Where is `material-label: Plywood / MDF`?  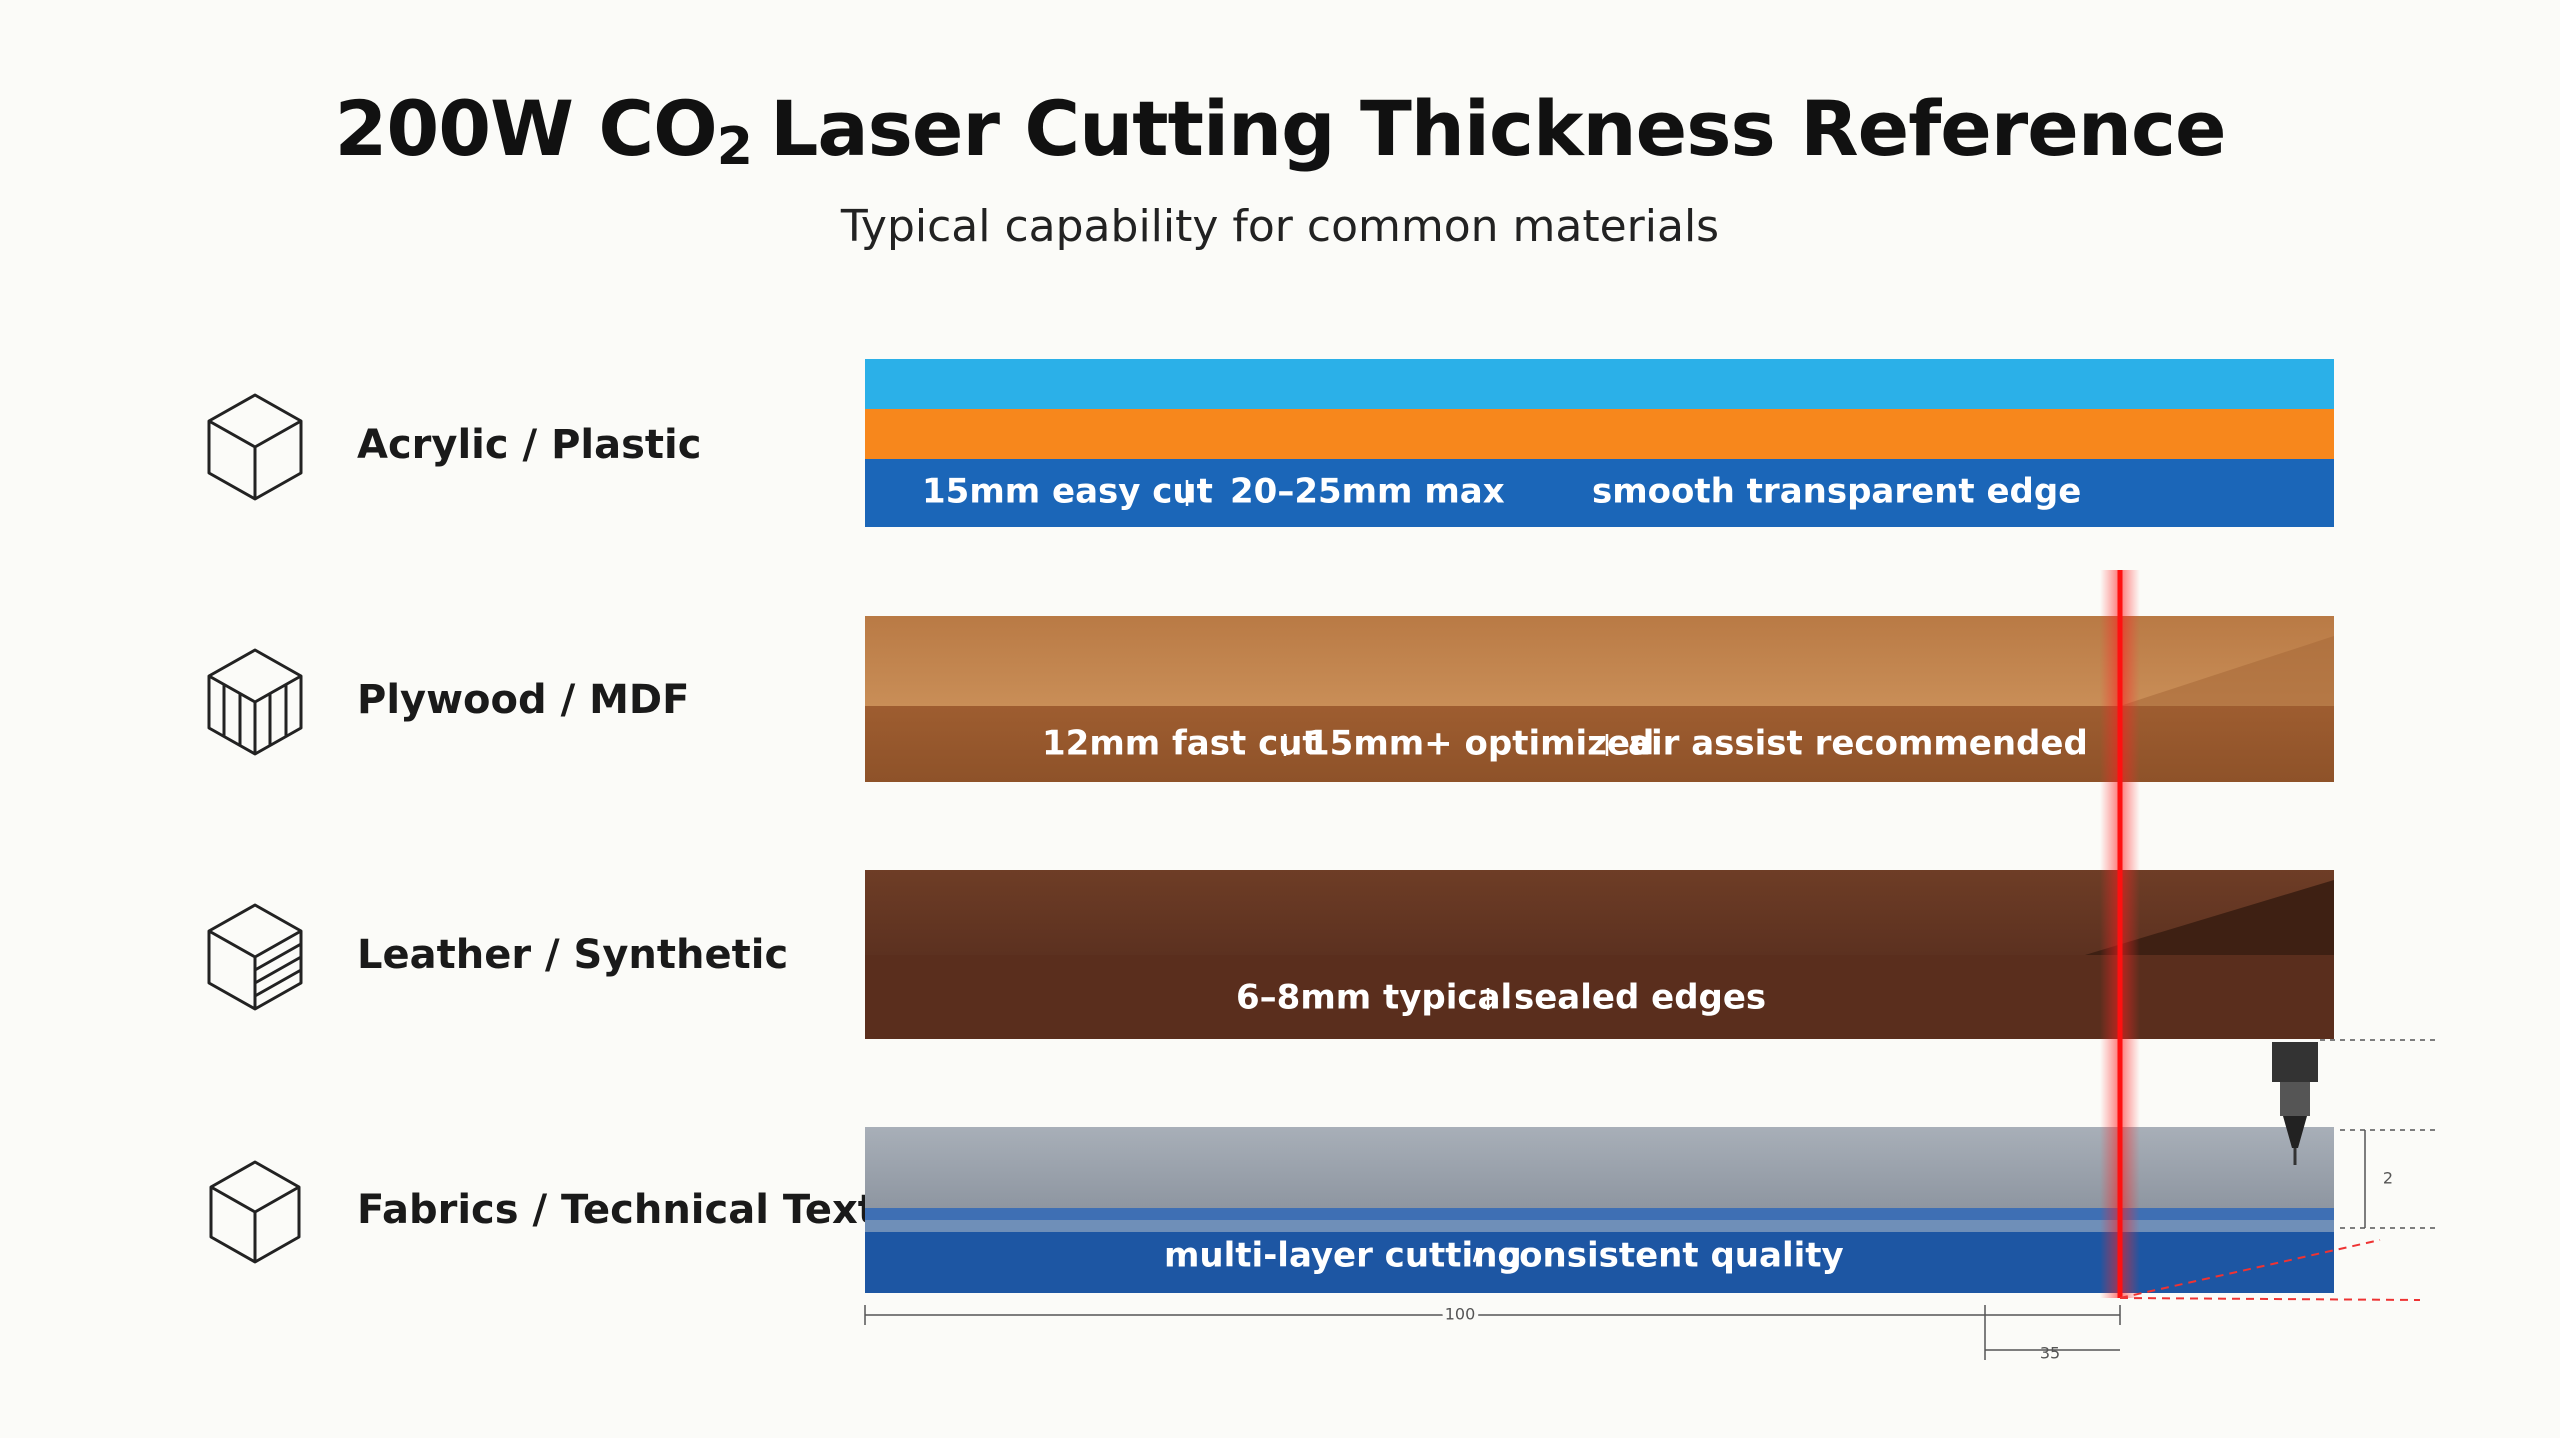
material-label: Plywood / MDF is located at coordinates (523, 700).